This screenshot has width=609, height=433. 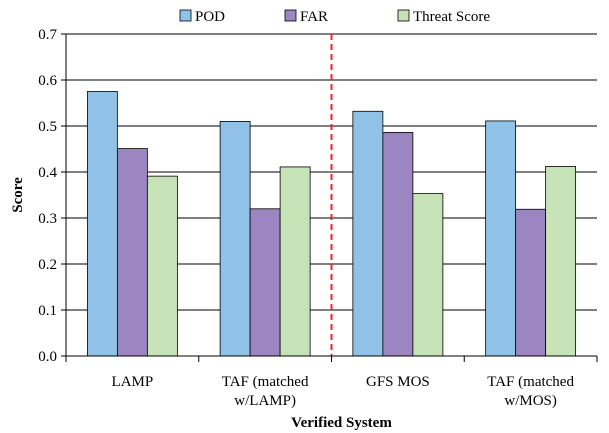 I want to click on y-tick-label: 0.6, so click(x=47, y=81).